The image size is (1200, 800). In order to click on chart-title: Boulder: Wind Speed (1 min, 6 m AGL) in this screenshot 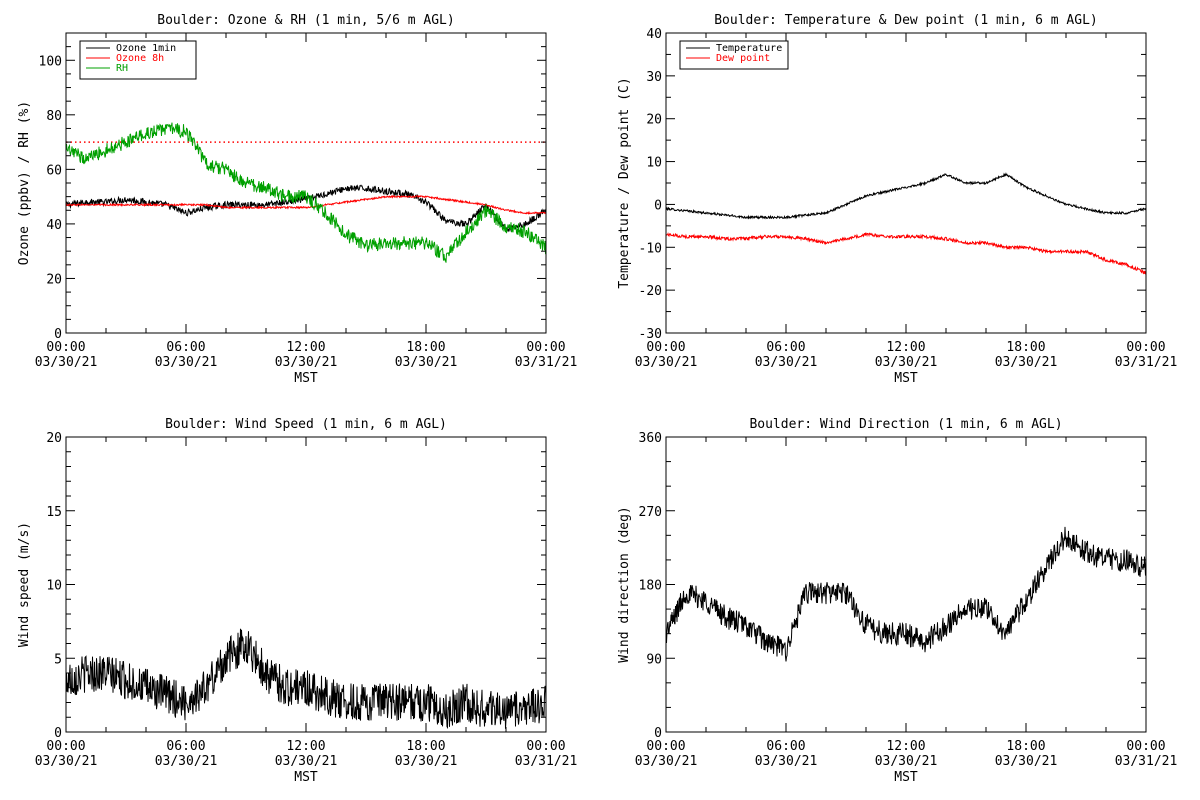, I will do `click(306, 424)`.